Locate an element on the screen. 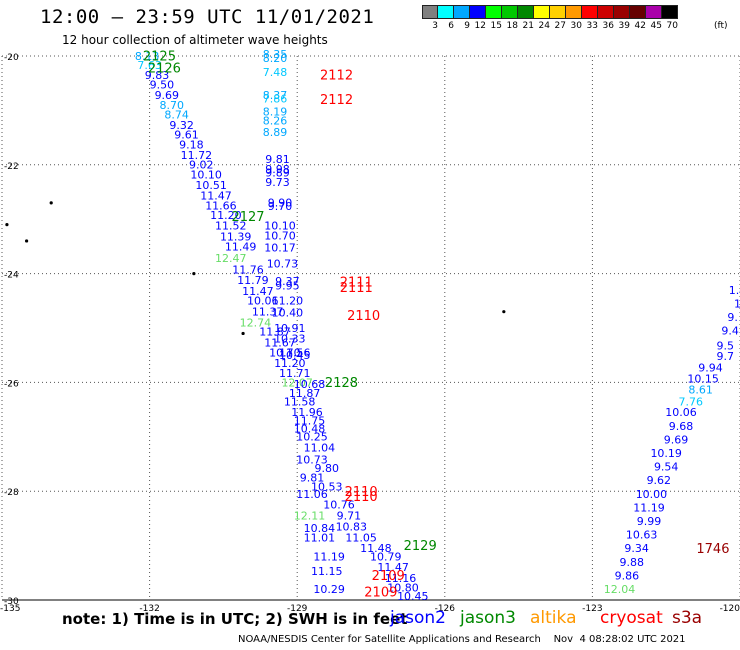 This screenshot has width=740, height=650. legend-tick-label: 6 is located at coordinates (451, 26).